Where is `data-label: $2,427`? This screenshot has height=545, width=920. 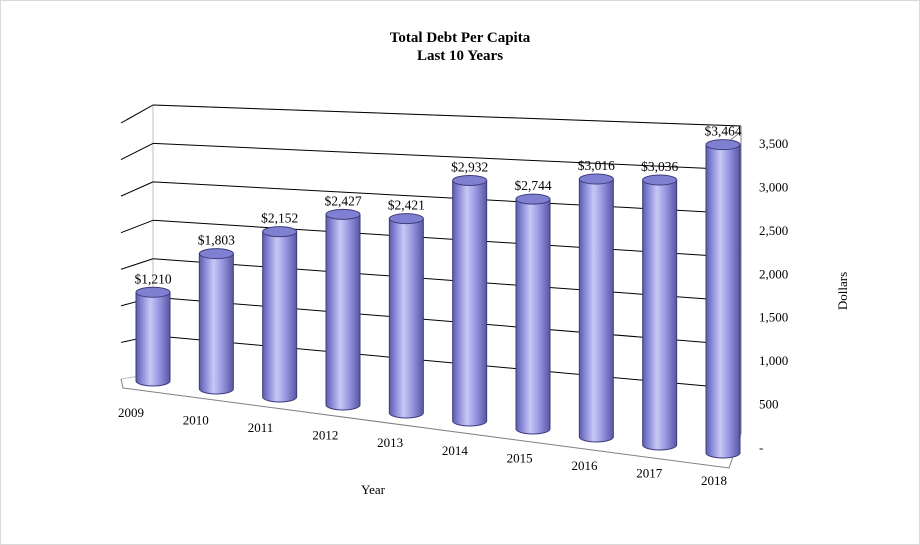 data-label: $2,427 is located at coordinates (342, 200).